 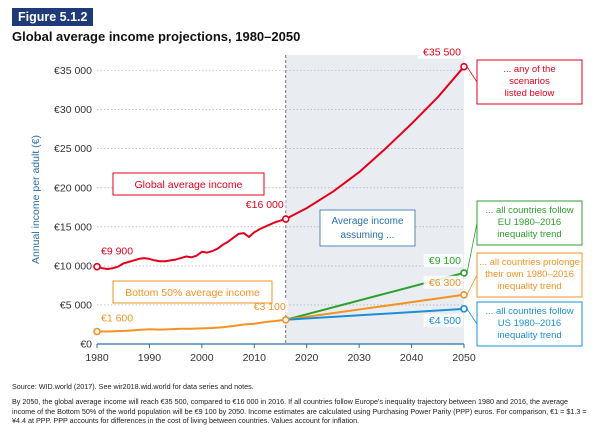 I want to click on y-tick-label: €35 000, so click(x=73, y=71).